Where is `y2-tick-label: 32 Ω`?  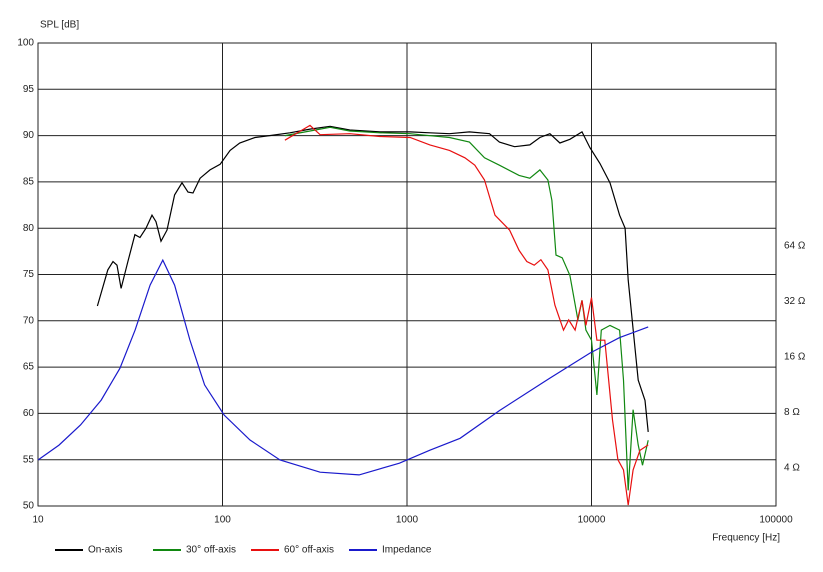 y2-tick-label: 32 Ω is located at coordinates (795, 301).